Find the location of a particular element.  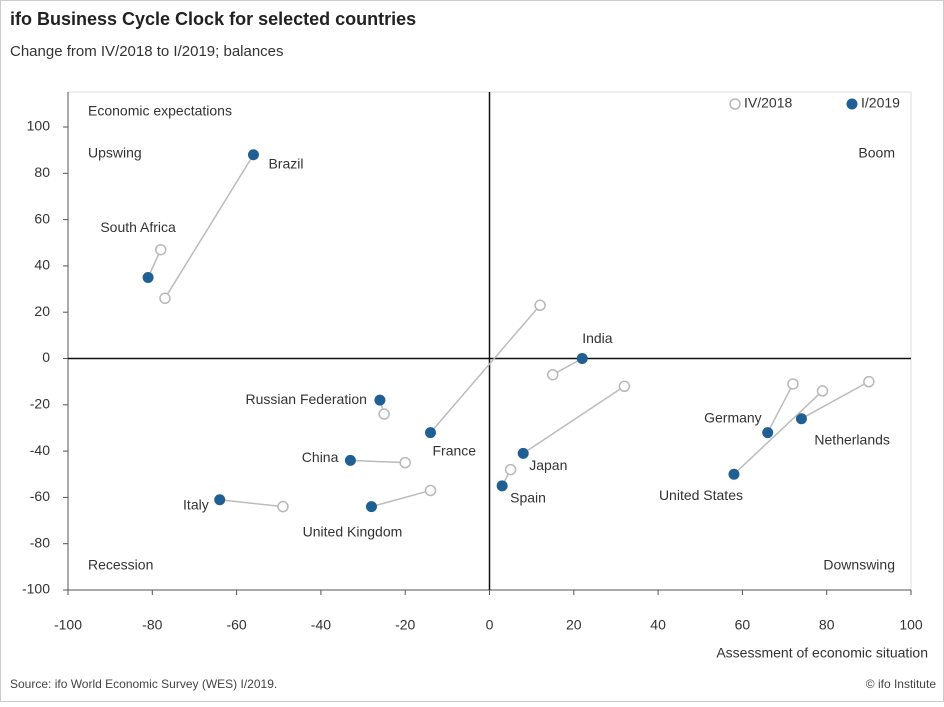

quadrant-label: Upswing is located at coordinates (115, 153).